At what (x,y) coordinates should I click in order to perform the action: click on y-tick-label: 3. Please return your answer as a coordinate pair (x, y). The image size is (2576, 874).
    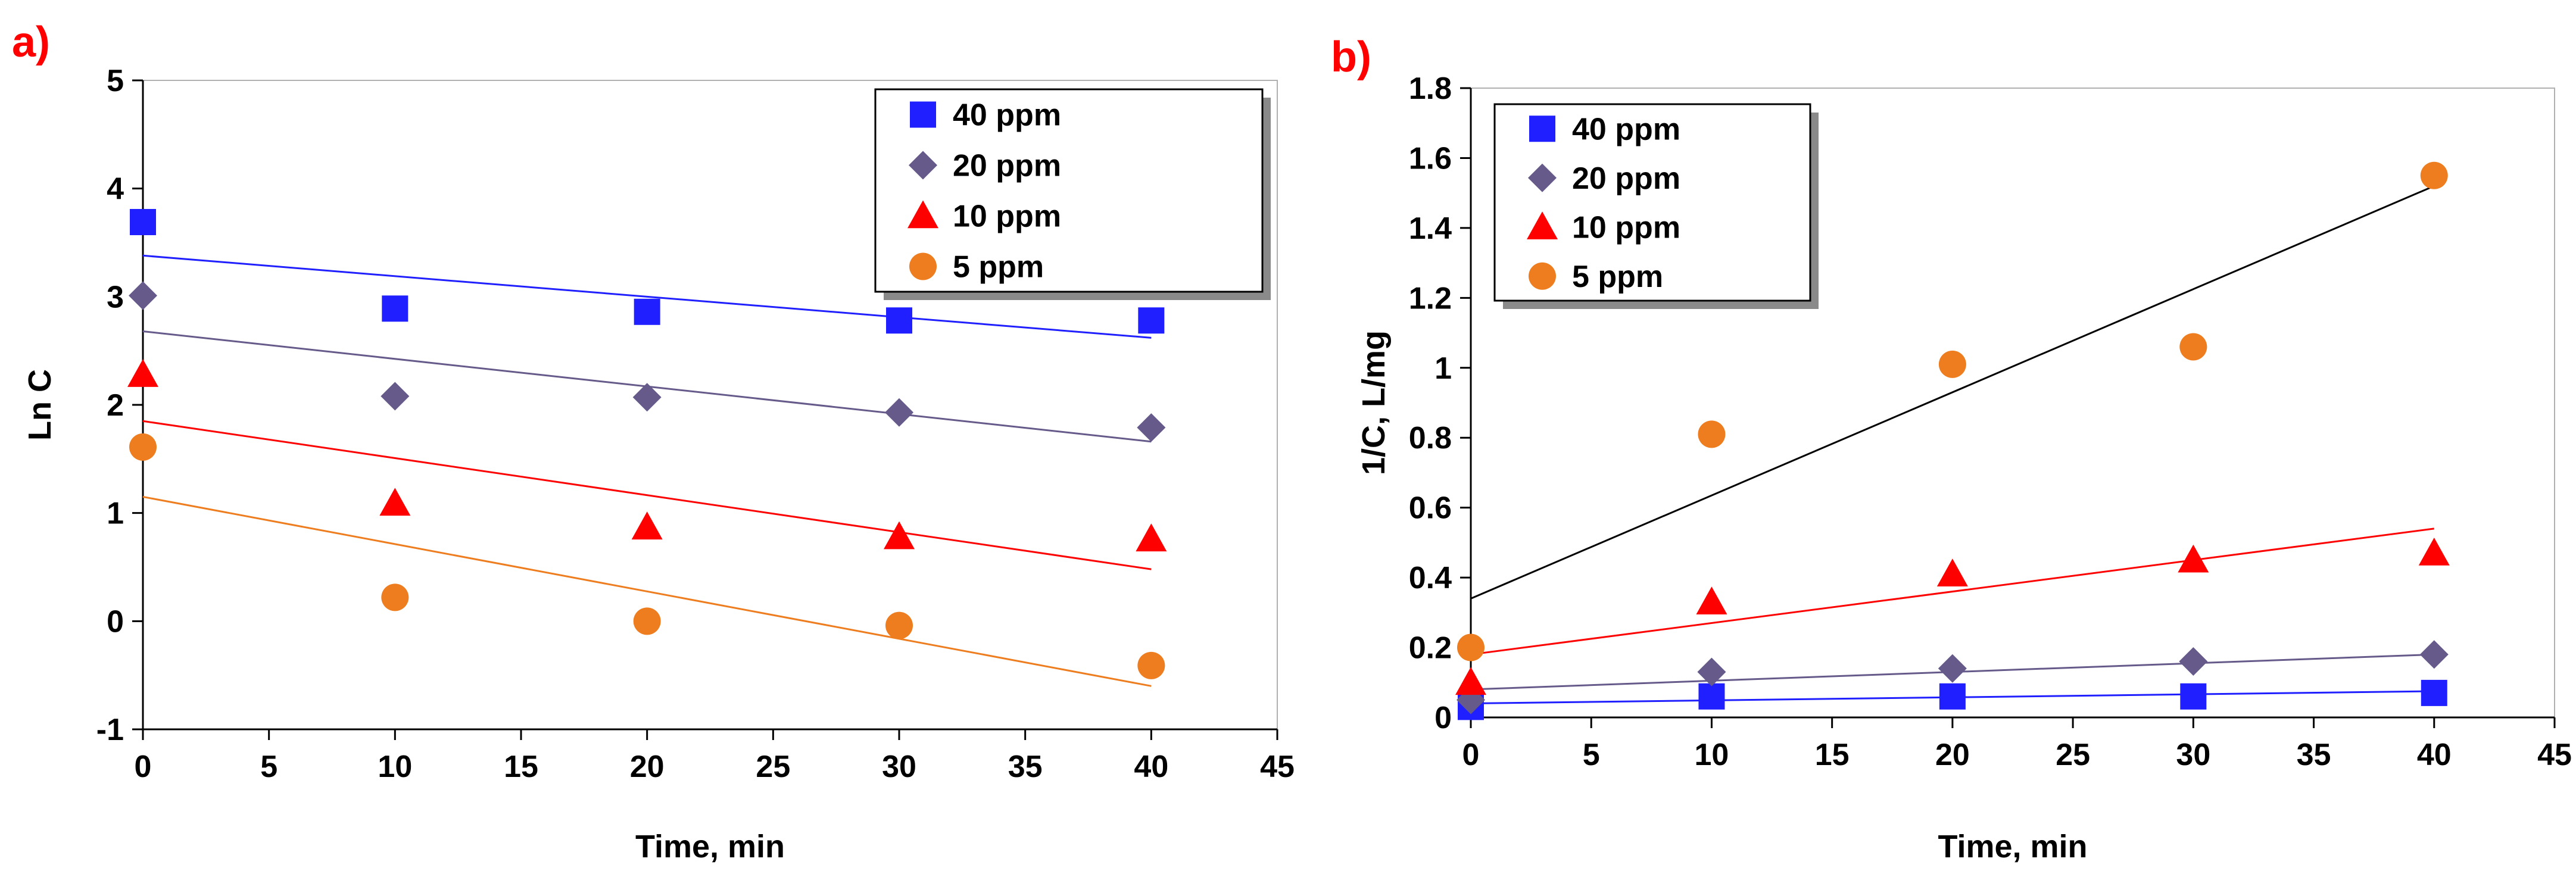
    Looking at the image, I should click on (115, 297).